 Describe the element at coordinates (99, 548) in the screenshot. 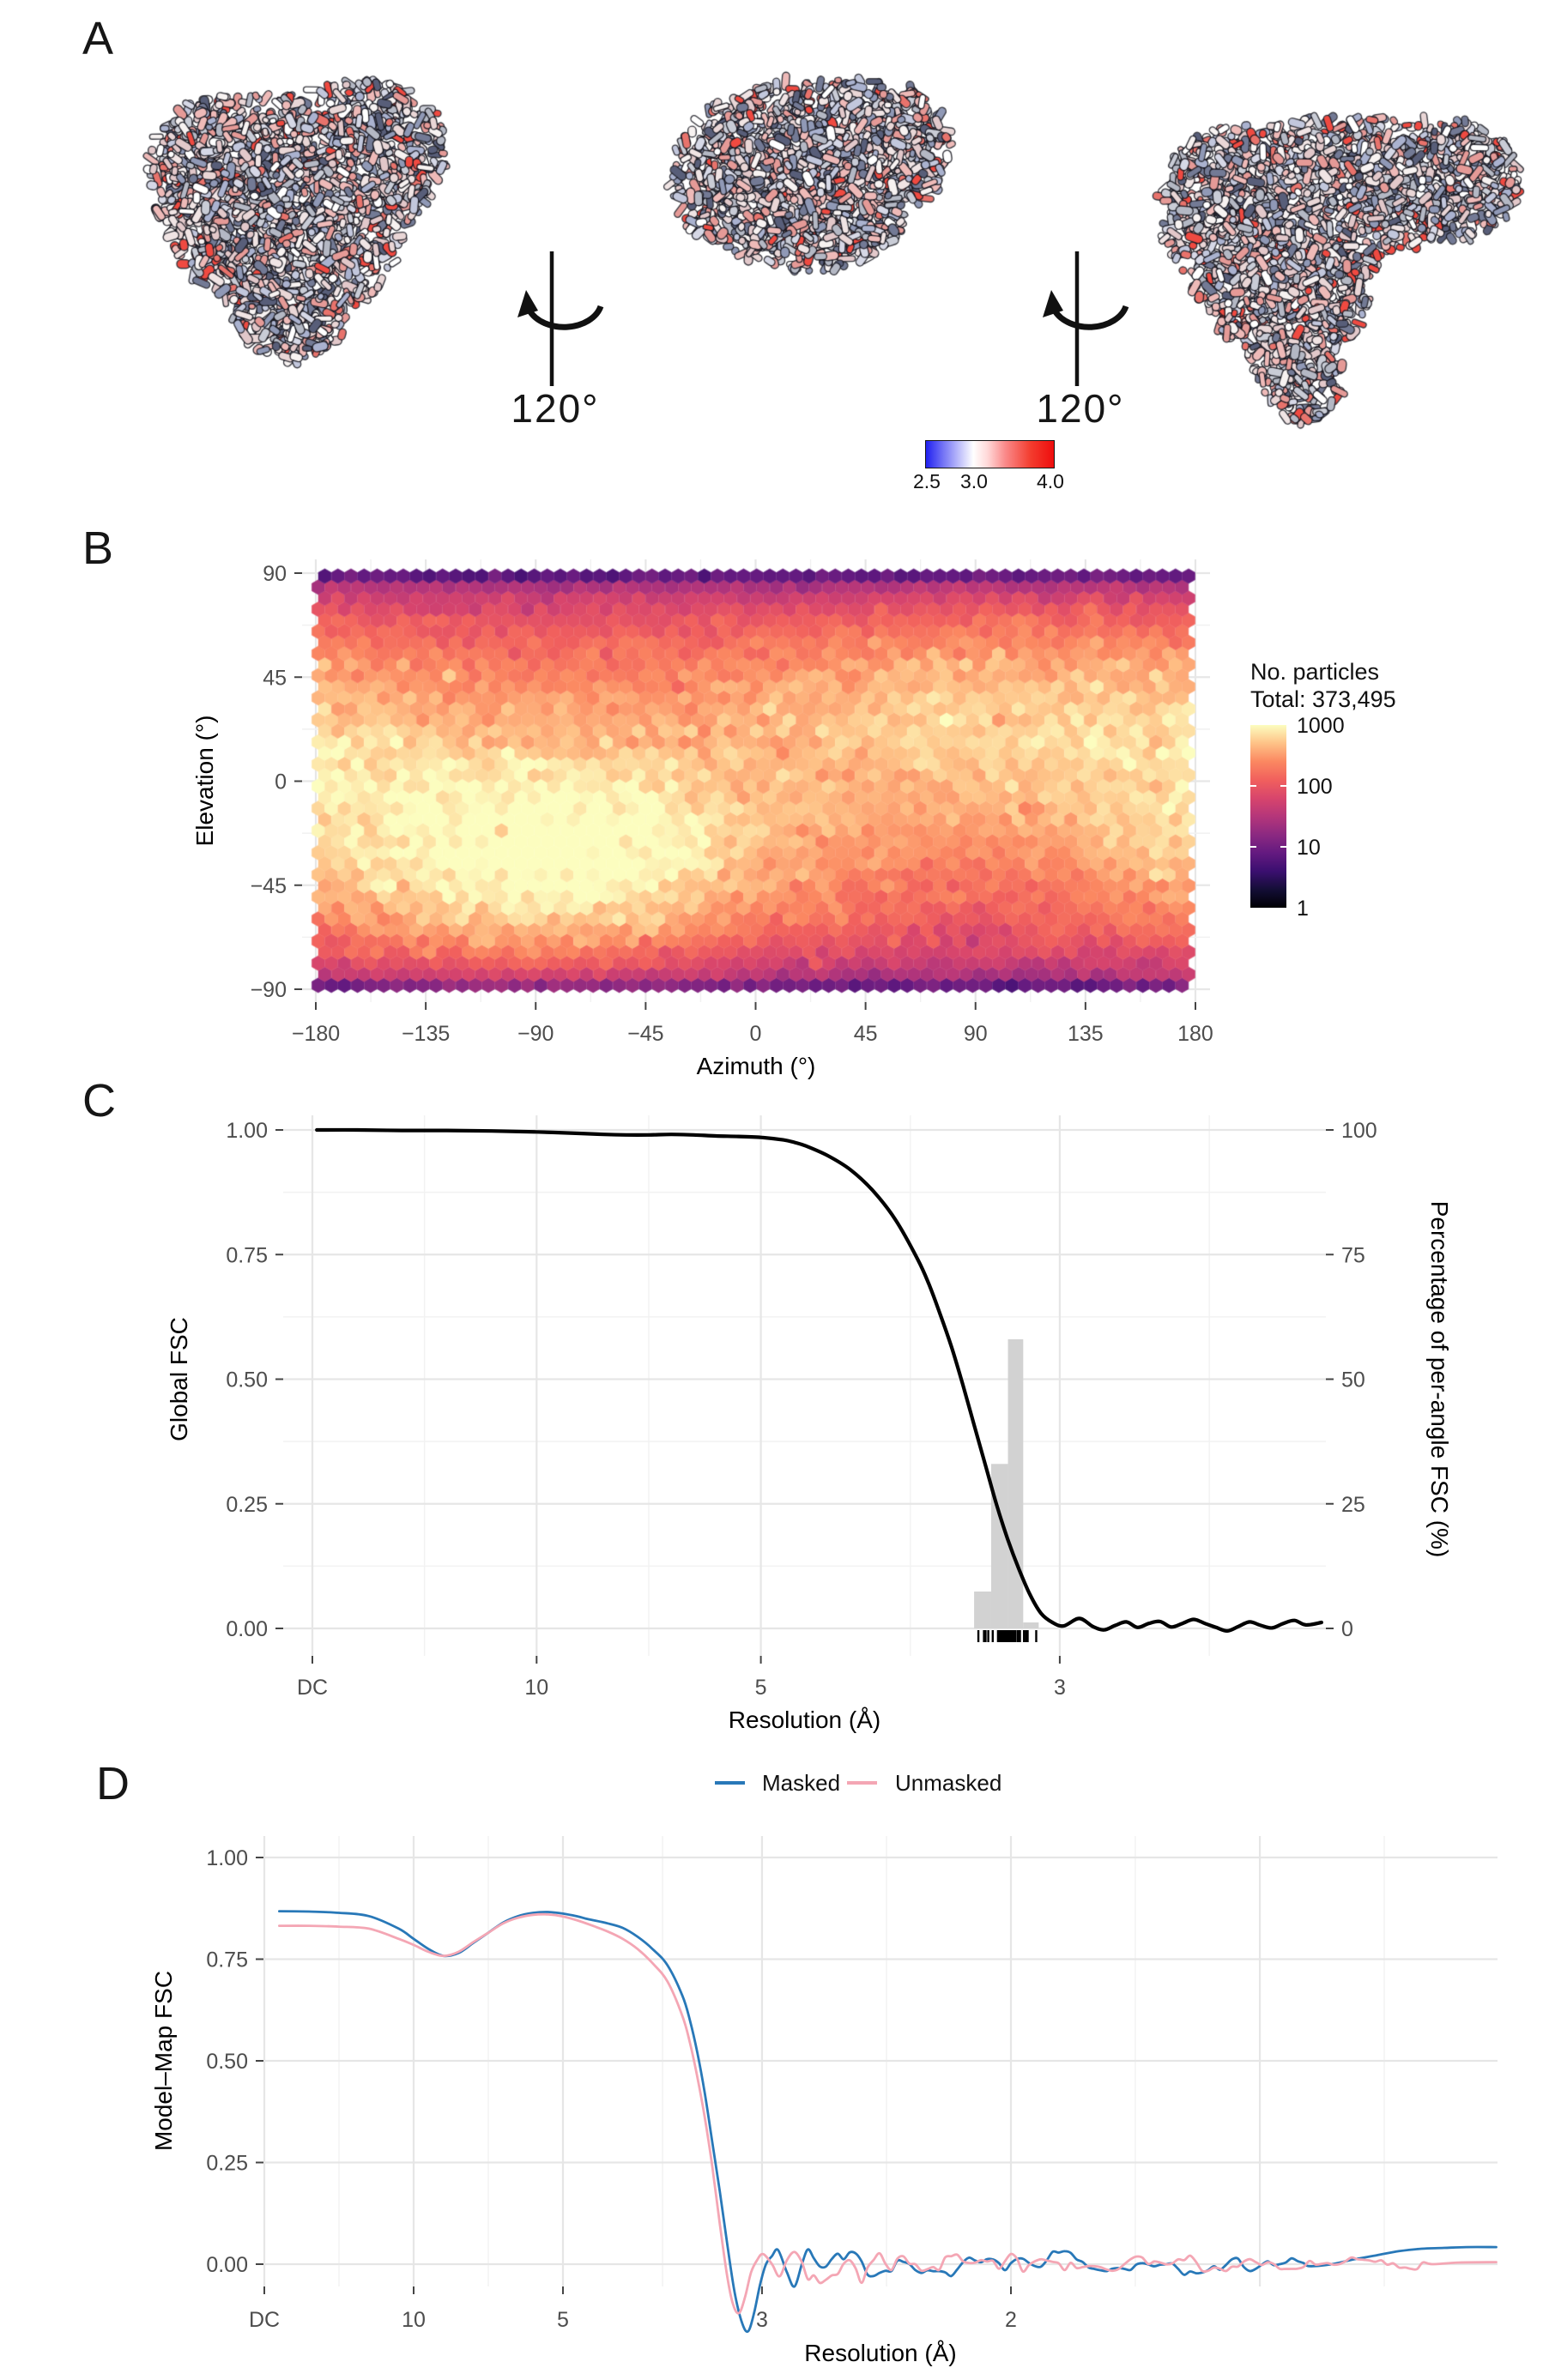

I see `panel-b-label: B` at that location.